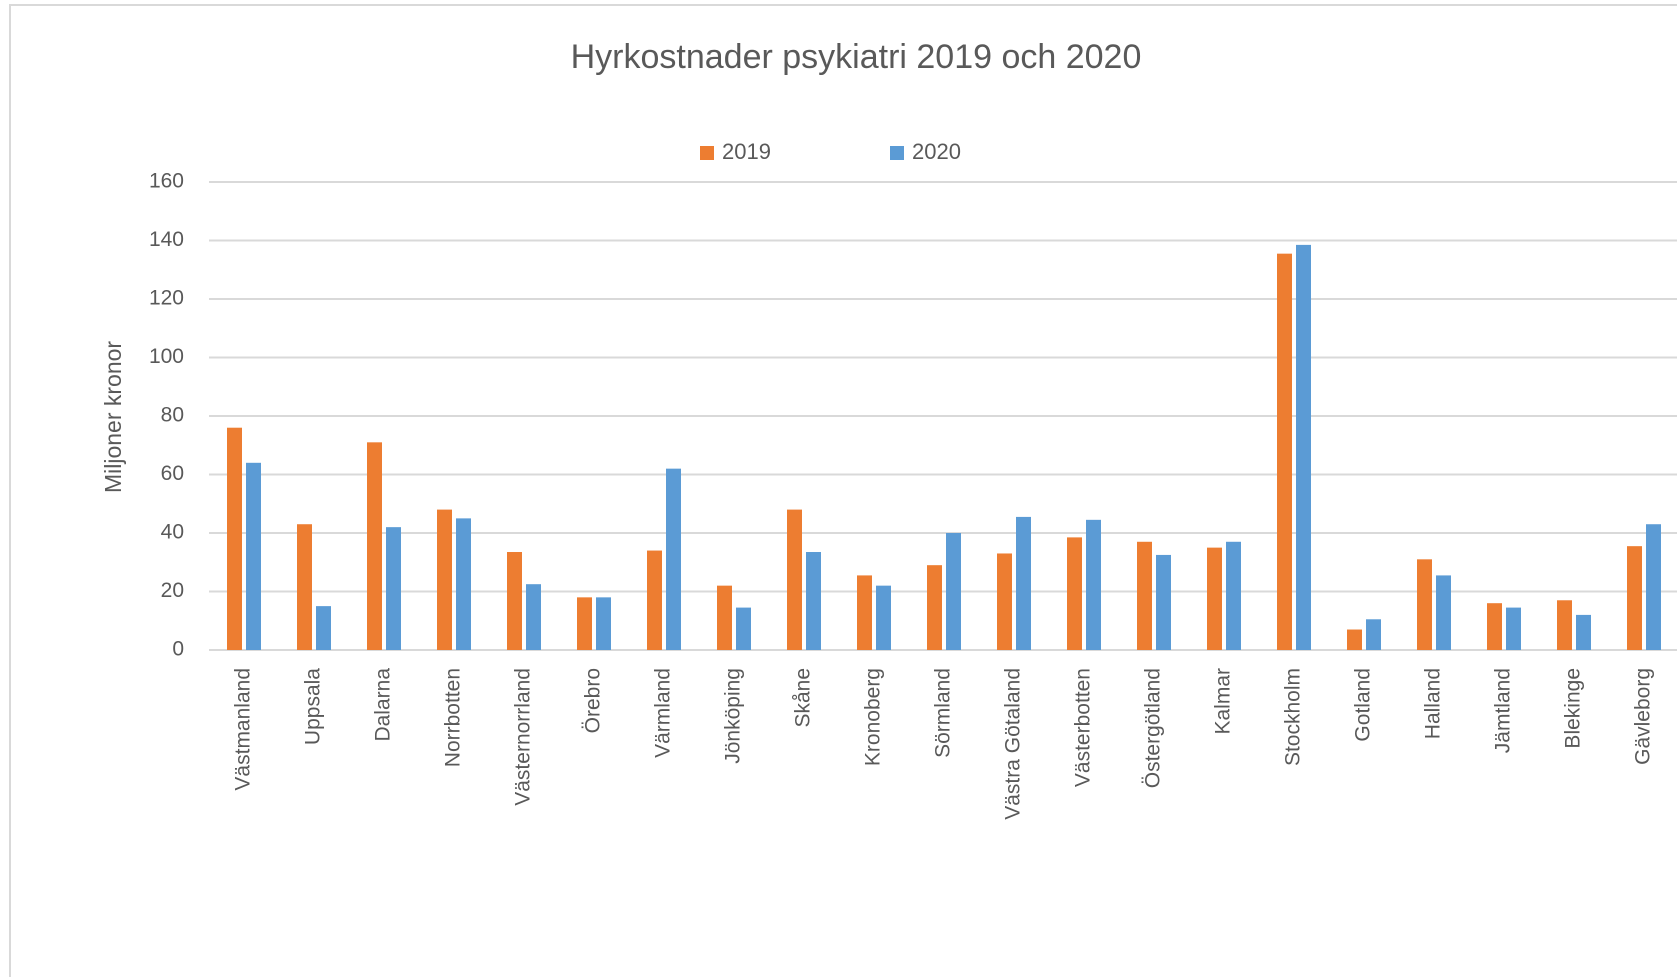 The height and width of the screenshot is (977, 1677). I want to click on x-tick-label: Västerbotten, so click(1083, 727).